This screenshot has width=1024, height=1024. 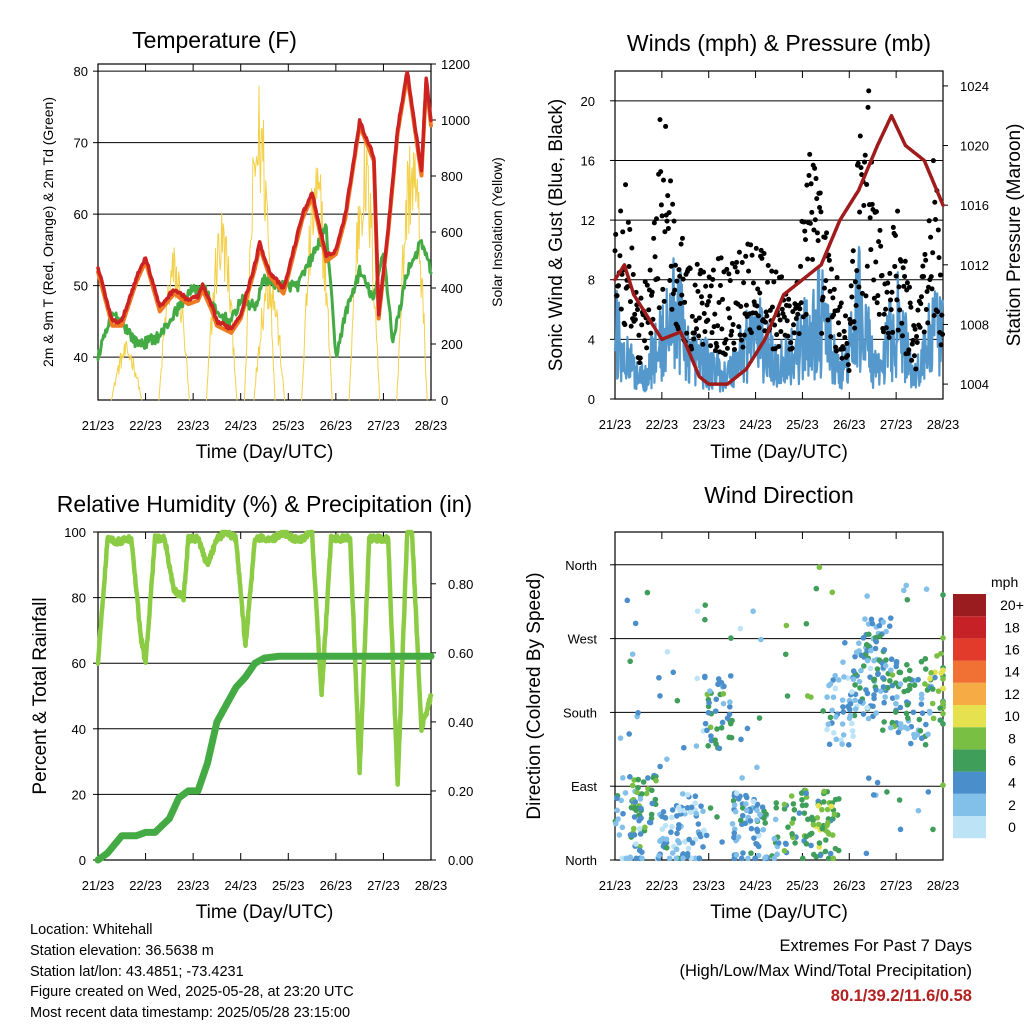 I want to click on winds-y2tick-label: 1008, so click(x=974, y=324).